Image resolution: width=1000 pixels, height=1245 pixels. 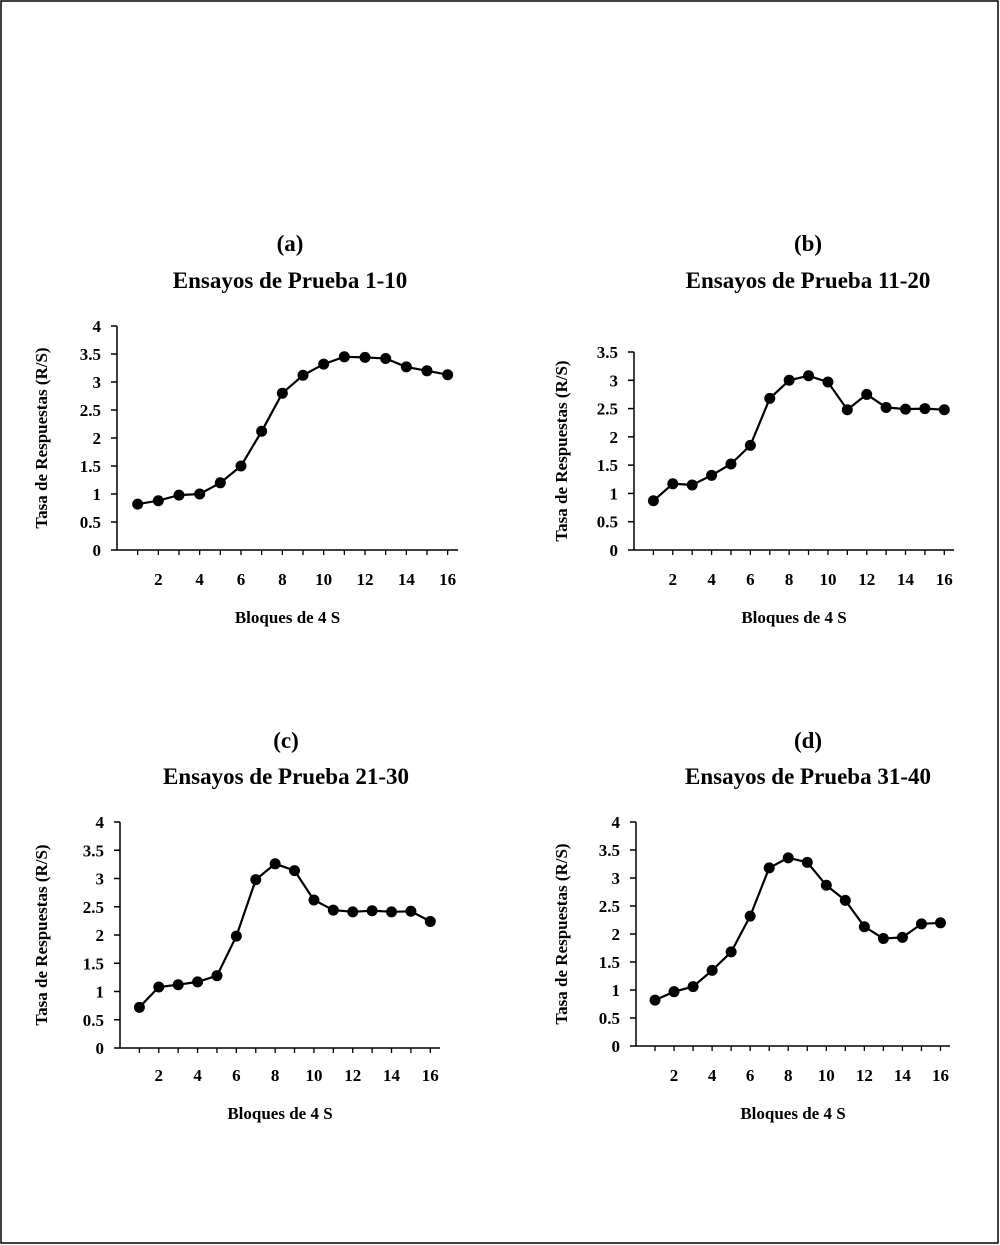 I want to click on panel-letter: (a), so click(x=290, y=243).